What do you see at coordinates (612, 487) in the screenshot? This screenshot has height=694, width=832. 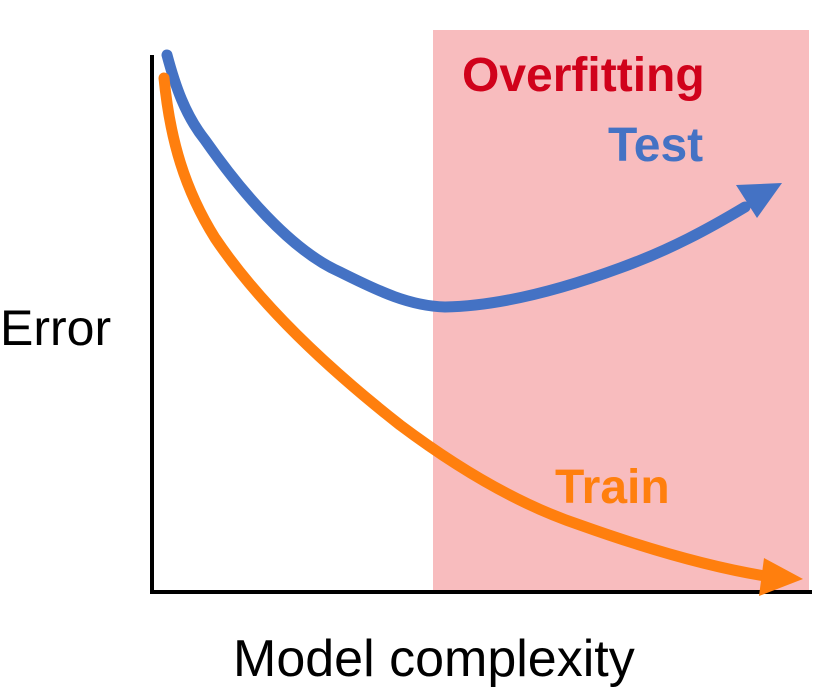 I see `train-curve-label: Train` at bounding box center [612, 487].